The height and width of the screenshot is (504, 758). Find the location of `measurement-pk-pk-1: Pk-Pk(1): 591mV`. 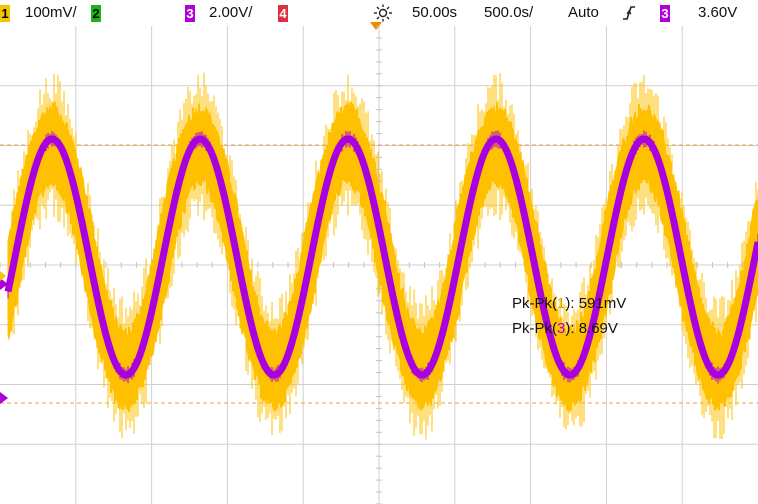

measurement-pk-pk-1: Pk-Pk(1): 591mV is located at coordinates (569, 303).